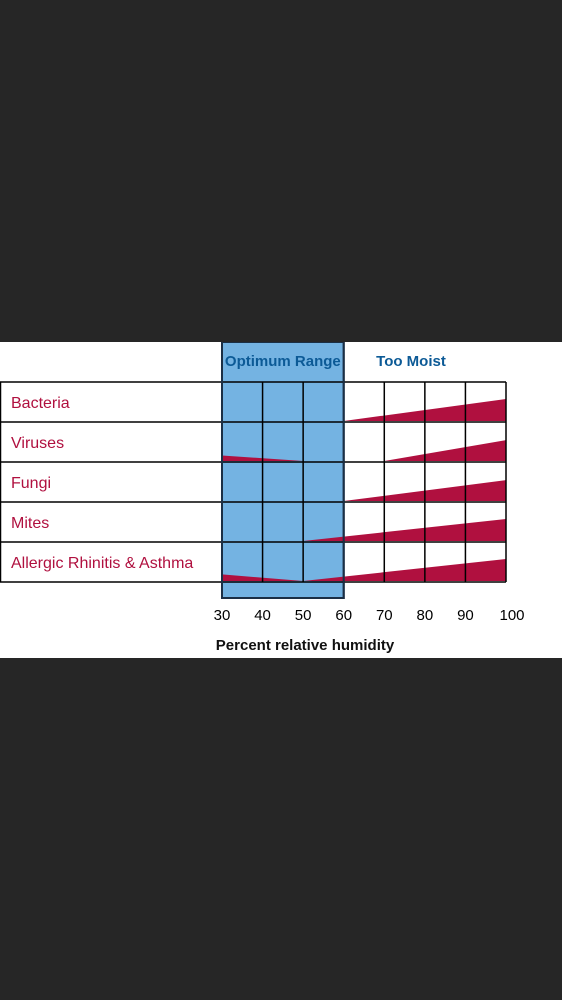 The width and height of the screenshot is (562, 1000). What do you see at coordinates (303, 615) in the screenshot?
I see `x-tick-label: 50` at bounding box center [303, 615].